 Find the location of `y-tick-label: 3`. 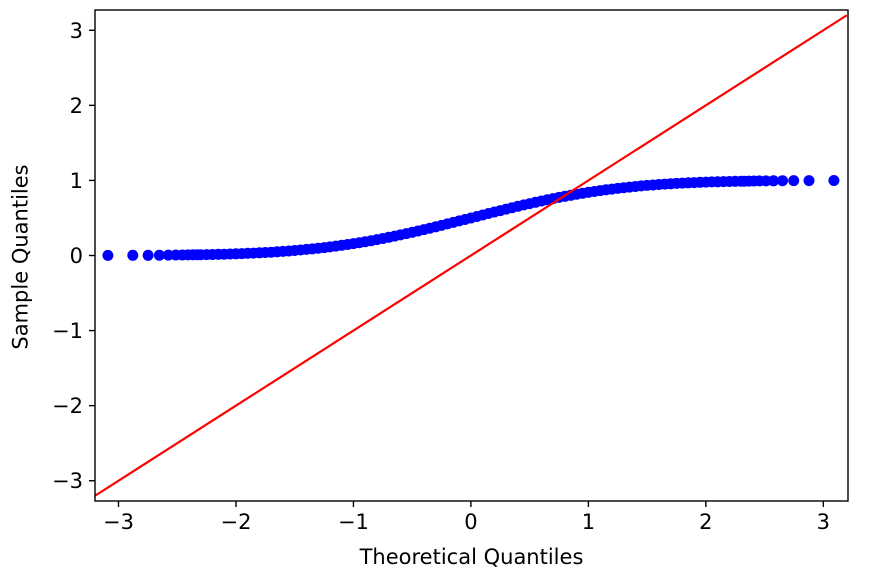

y-tick-label: 3 is located at coordinates (76, 31).